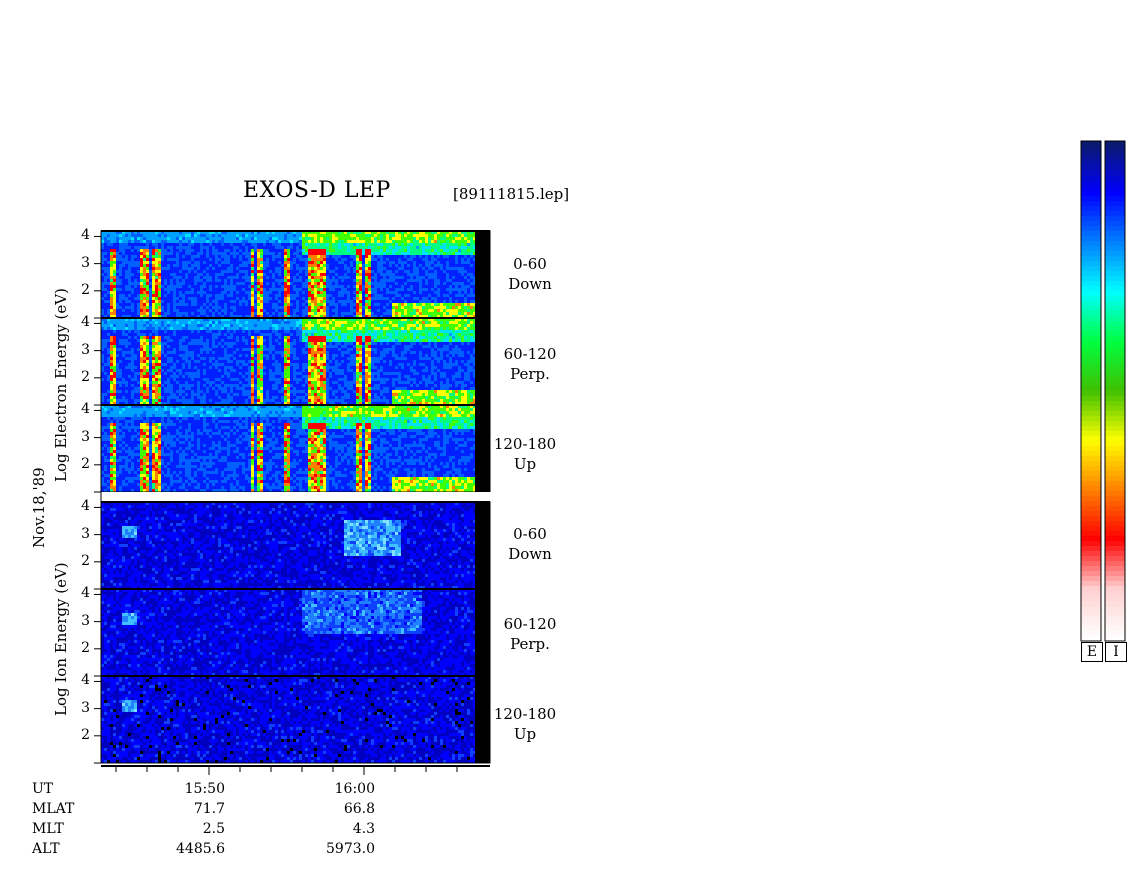  What do you see at coordinates (190, 849) in the screenshot?
I see `ephem-alt-1: 4485.6` at bounding box center [190, 849].